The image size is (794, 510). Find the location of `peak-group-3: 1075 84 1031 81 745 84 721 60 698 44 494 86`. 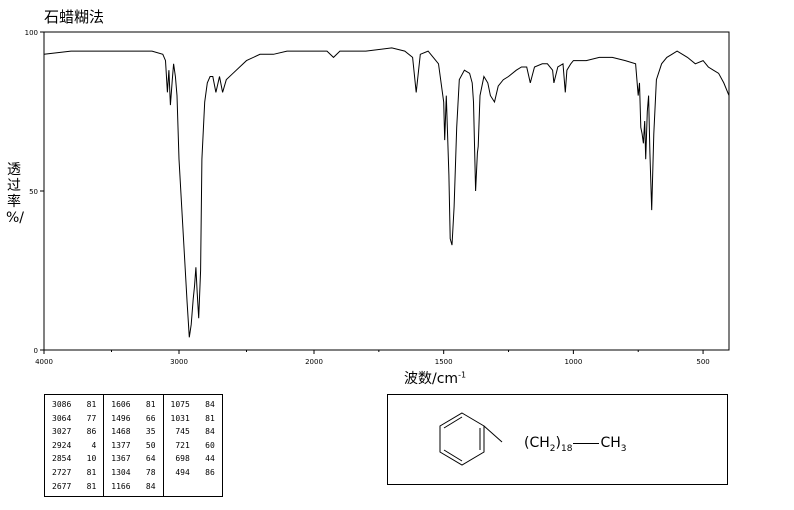

peak-group-3: 1075 84 1031 81 745 84 721 60 698 44 494 86 is located at coordinates (192, 445).